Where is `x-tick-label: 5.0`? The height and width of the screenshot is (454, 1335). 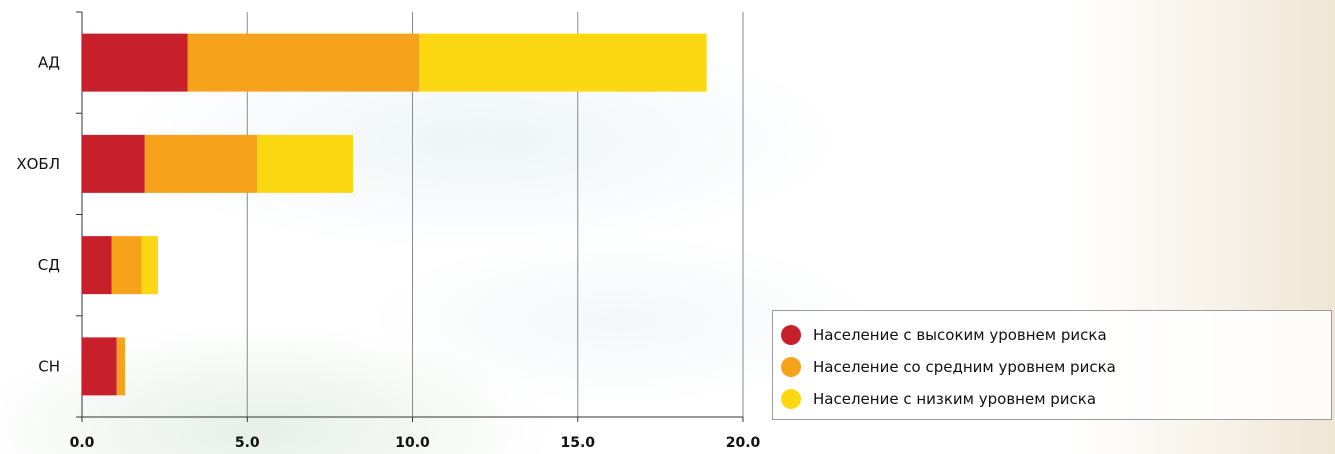
x-tick-label: 5.0 is located at coordinates (247, 443).